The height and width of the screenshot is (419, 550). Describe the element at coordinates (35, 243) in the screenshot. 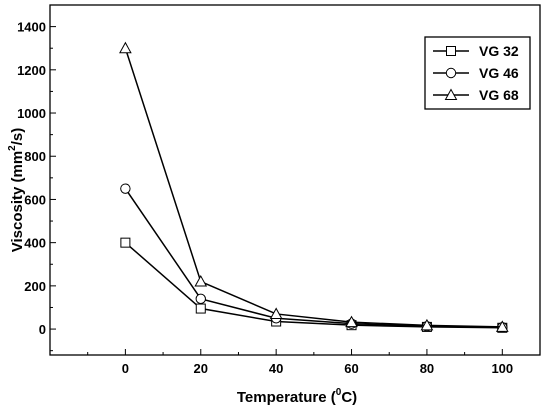

I see `y-tick-label: 400` at that location.